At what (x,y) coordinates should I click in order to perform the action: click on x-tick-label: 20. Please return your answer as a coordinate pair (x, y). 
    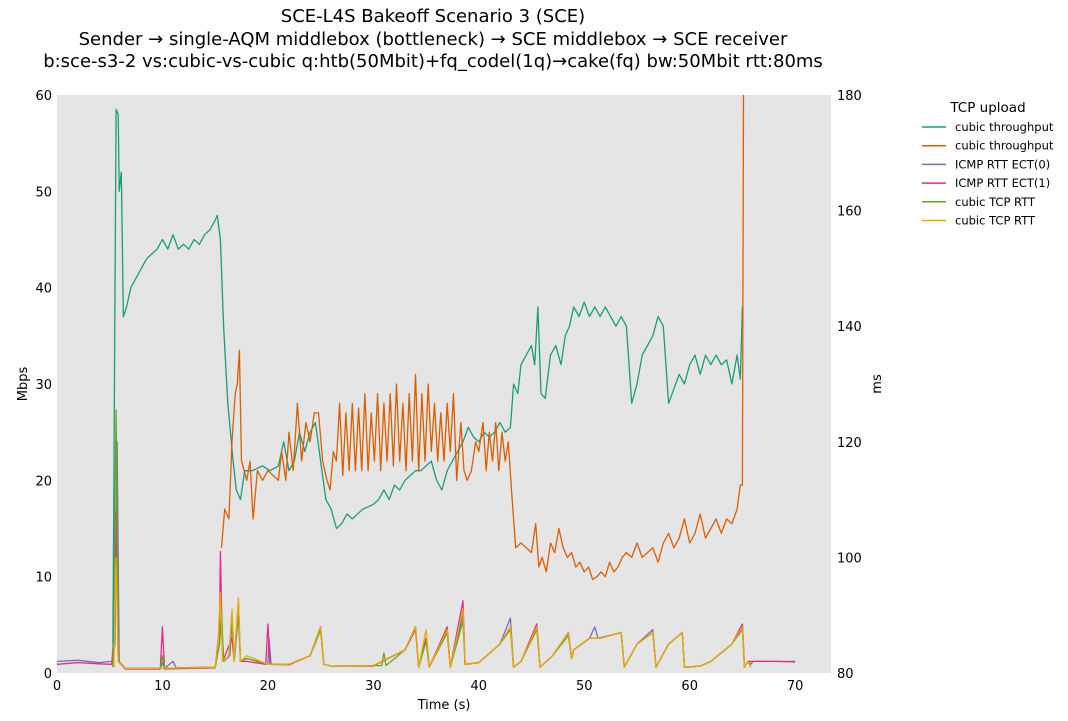
    Looking at the image, I should click on (268, 686).